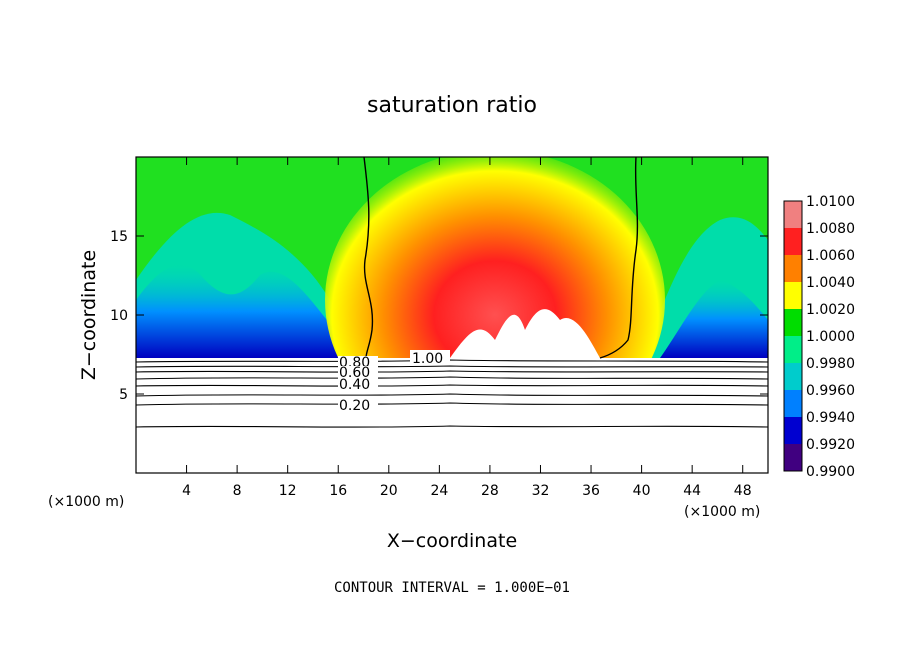  What do you see at coordinates (830, 283) in the screenshot?
I see `colorbar-label-3: 1.0040` at bounding box center [830, 283].